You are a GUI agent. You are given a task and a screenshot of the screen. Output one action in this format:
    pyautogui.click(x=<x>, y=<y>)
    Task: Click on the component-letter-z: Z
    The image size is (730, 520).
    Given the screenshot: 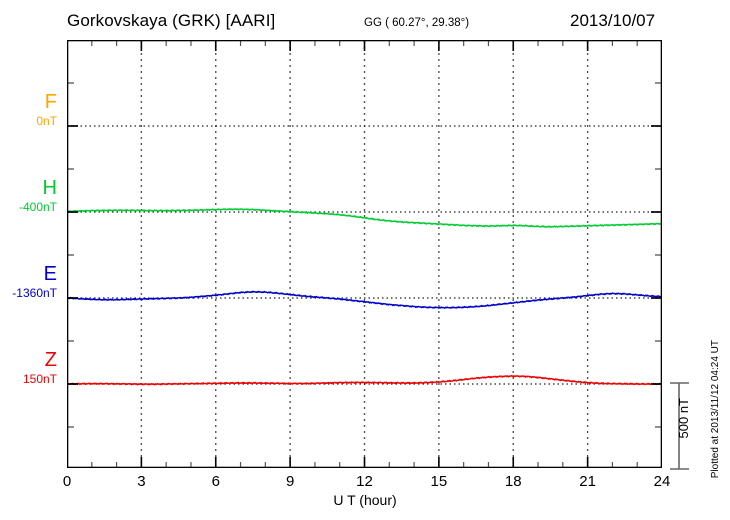 What is the action you would take?
    pyautogui.click(x=50, y=360)
    